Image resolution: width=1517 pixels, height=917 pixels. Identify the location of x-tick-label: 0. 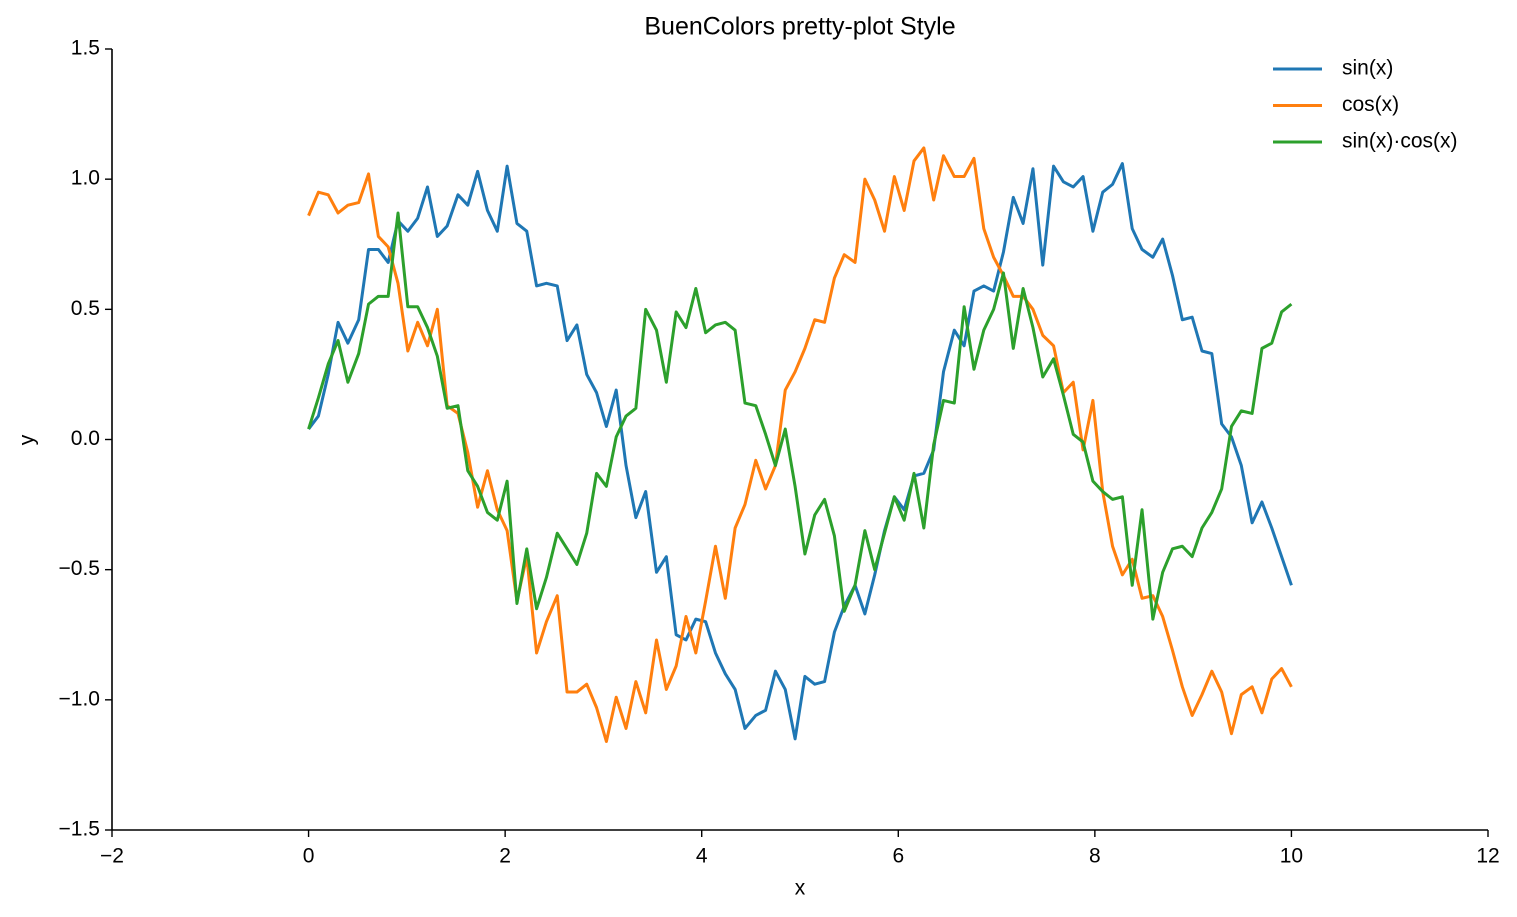
(309, 856).